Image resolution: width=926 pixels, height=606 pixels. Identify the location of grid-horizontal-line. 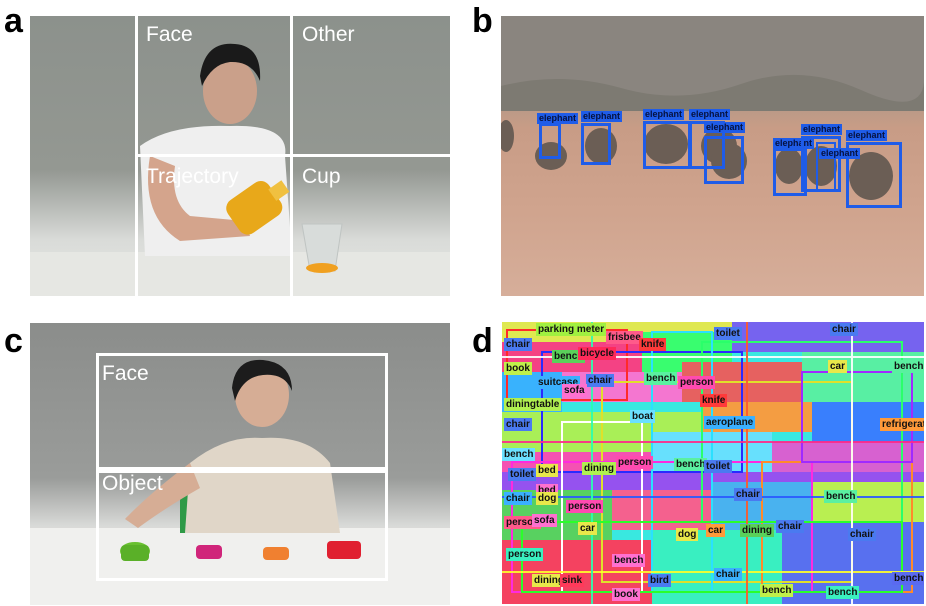
(292, 155).